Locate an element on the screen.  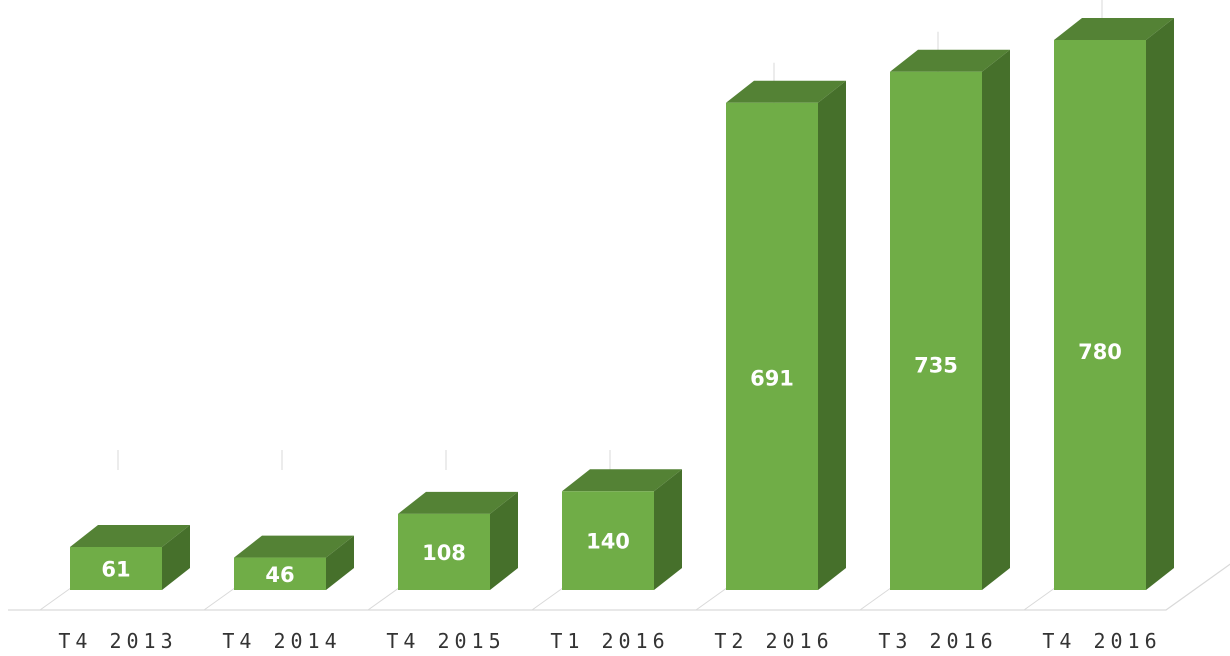
data-label: 140 is located at coordinates (608, 542).